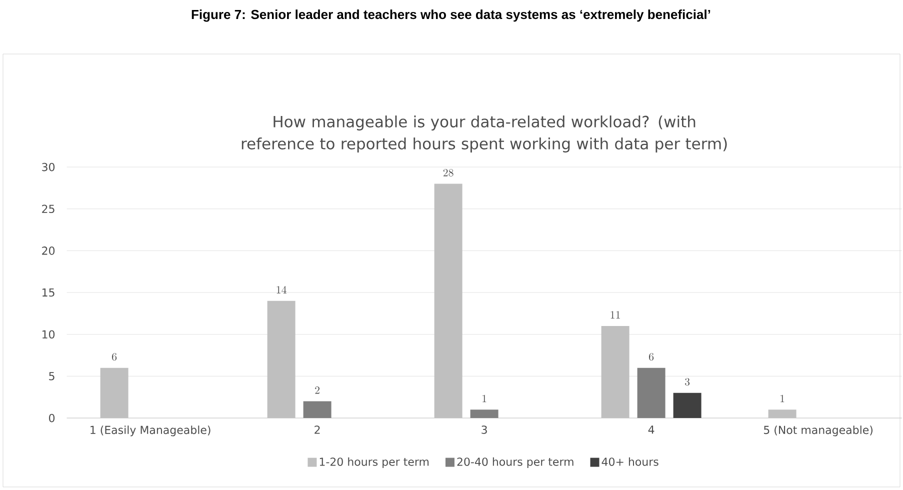  Describe the element at coordinates (484, 133) in the screenshot. I see `chart-title: How manageable is your data-related workload? (with reference to reported hours spent working with data per term)` at that location.